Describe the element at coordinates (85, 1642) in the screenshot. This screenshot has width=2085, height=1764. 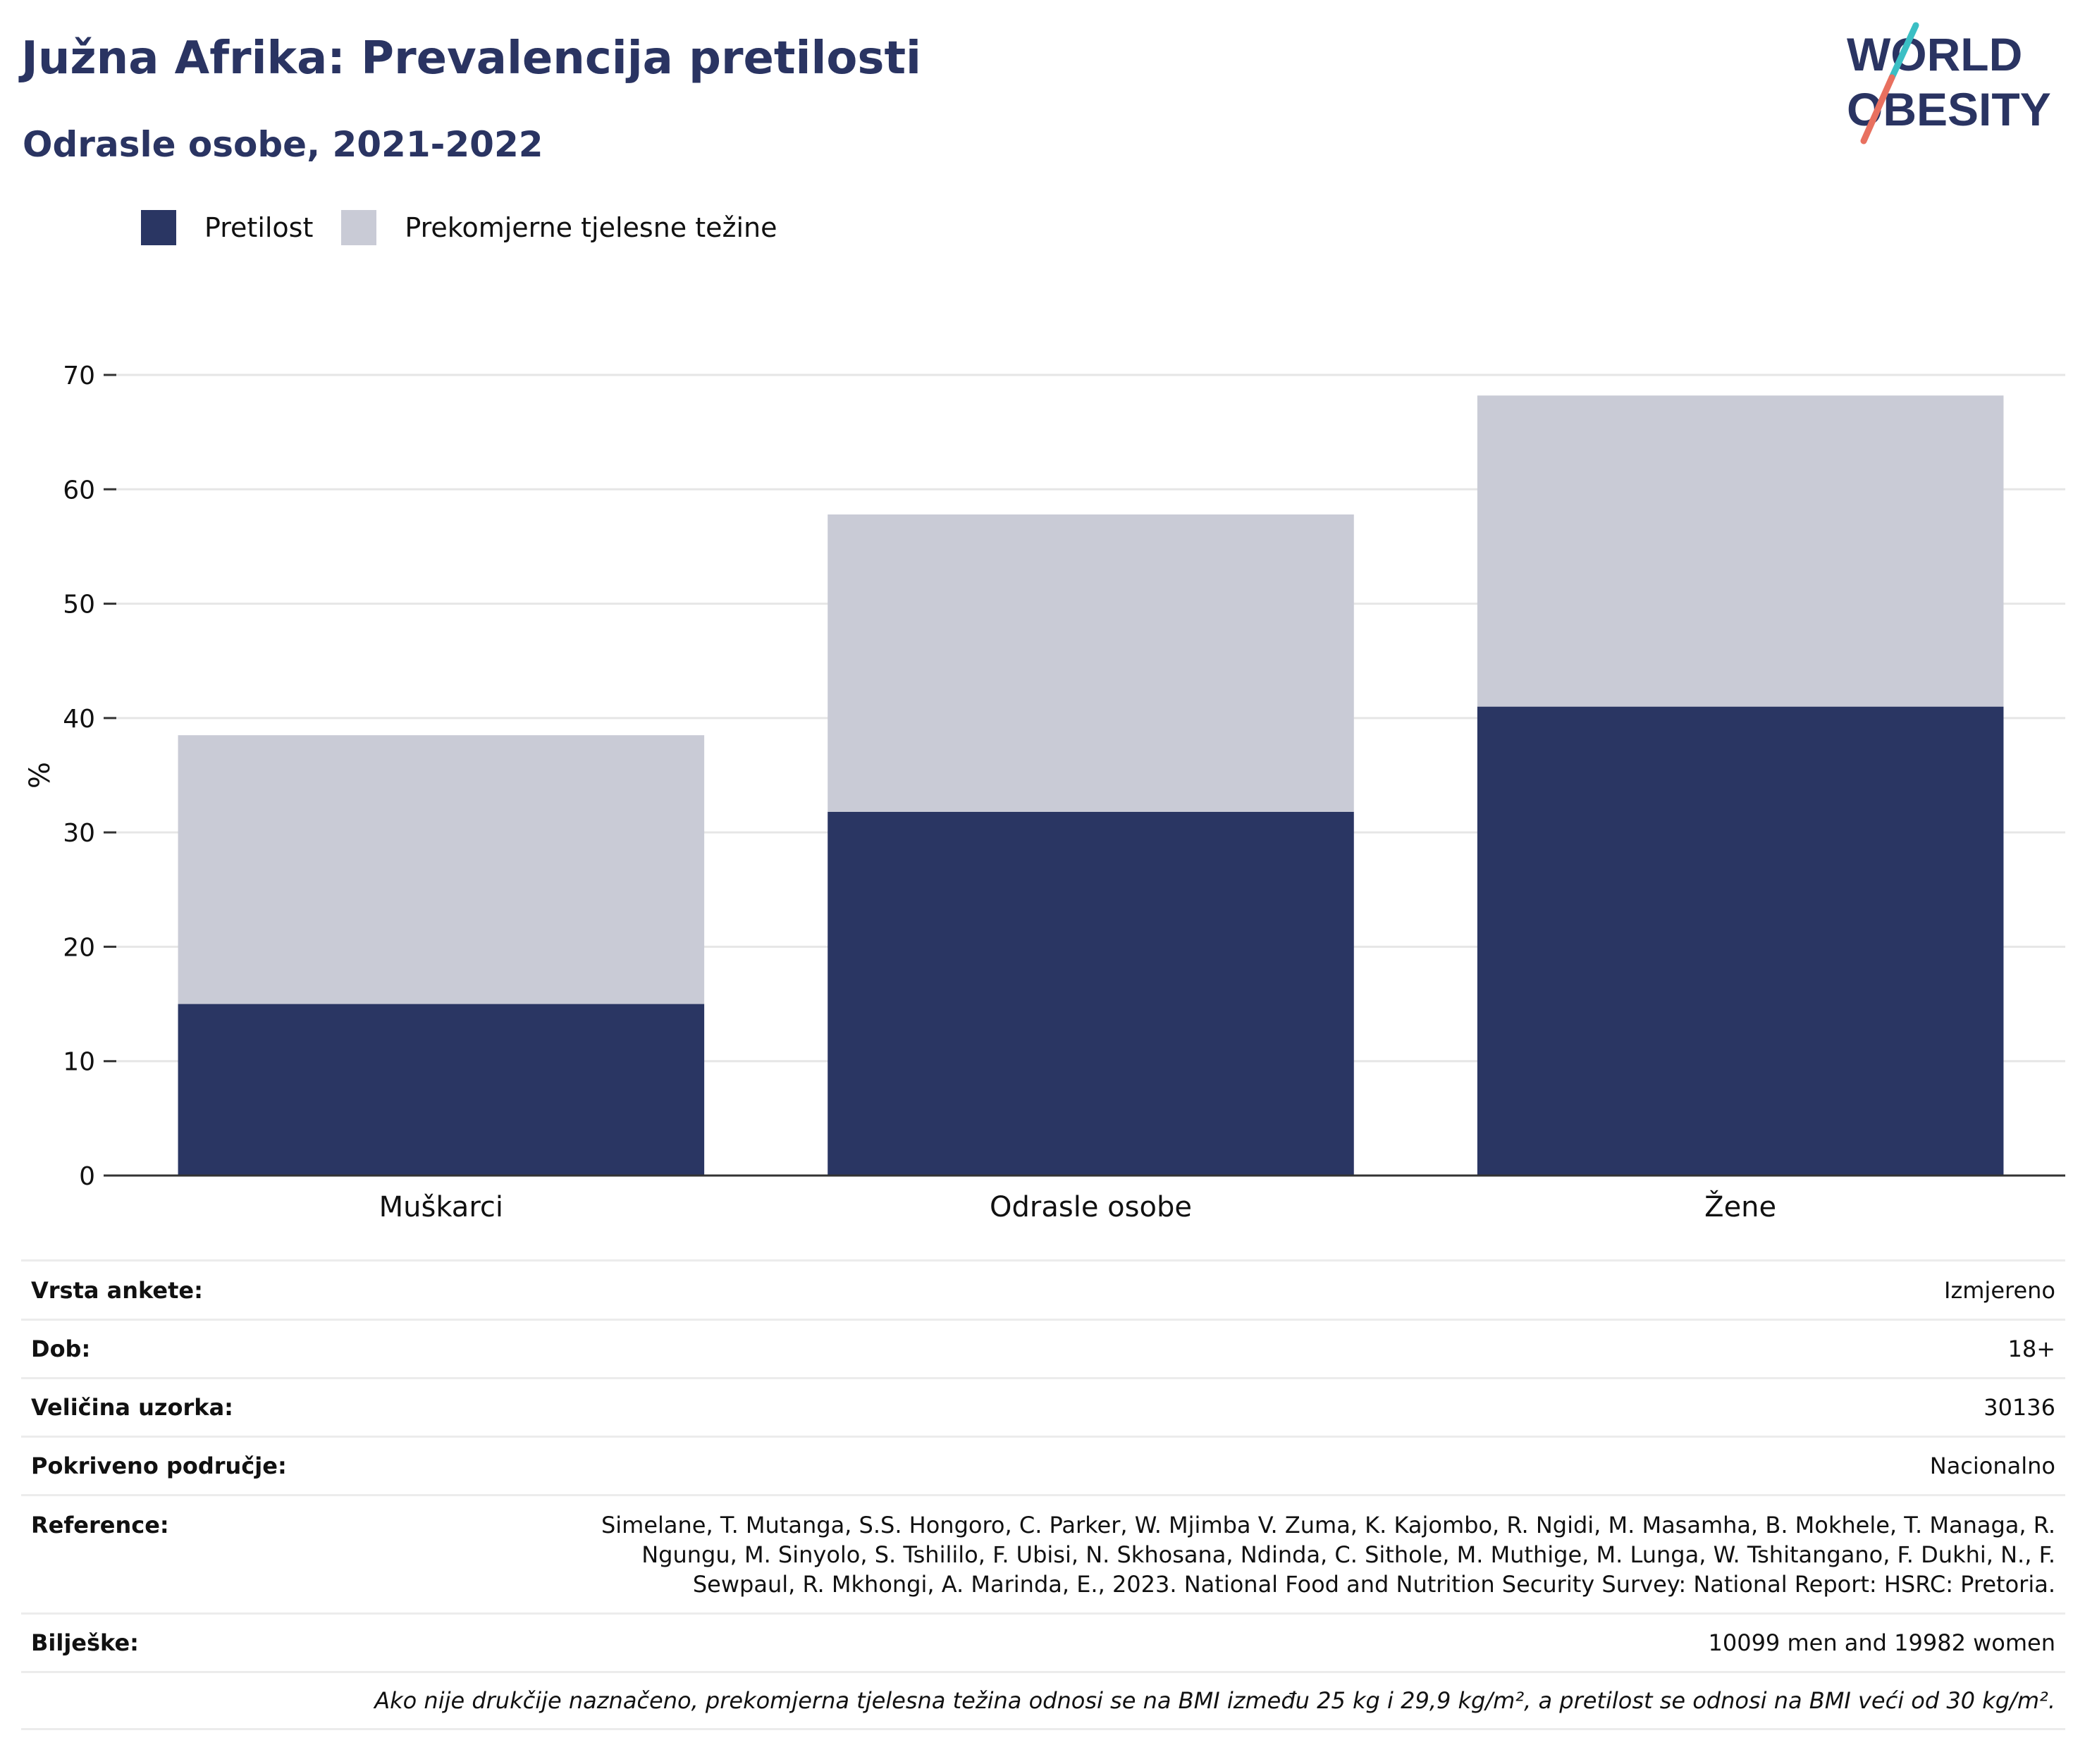
I see `info-label: Bilješke:` at that location.